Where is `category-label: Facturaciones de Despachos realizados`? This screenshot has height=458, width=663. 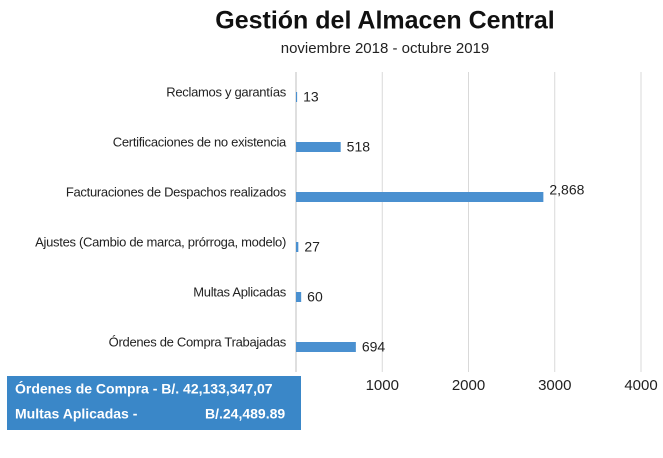
category-label: Facturaciones de Despachos realizados is located at coordinates (176, 191).